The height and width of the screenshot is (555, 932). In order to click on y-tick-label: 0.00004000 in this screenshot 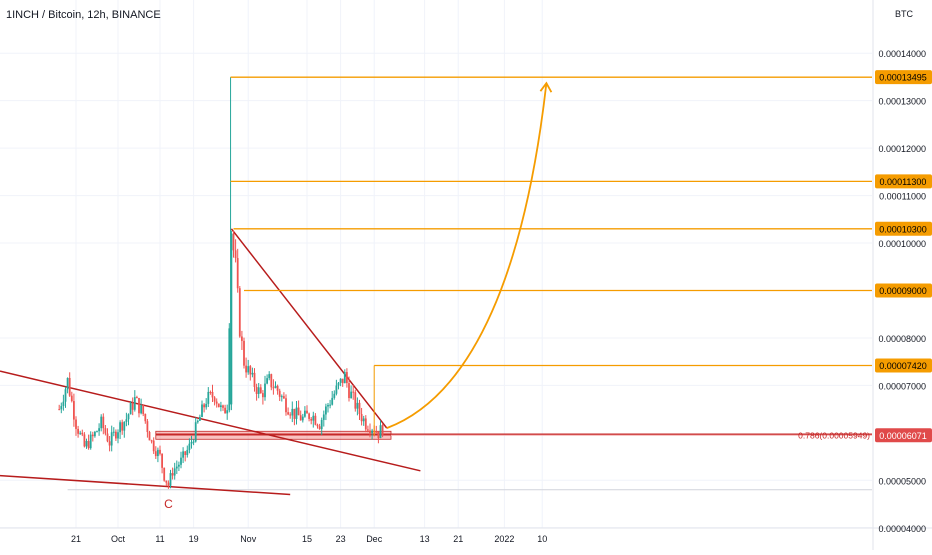, I will do `click(902, 529)`.